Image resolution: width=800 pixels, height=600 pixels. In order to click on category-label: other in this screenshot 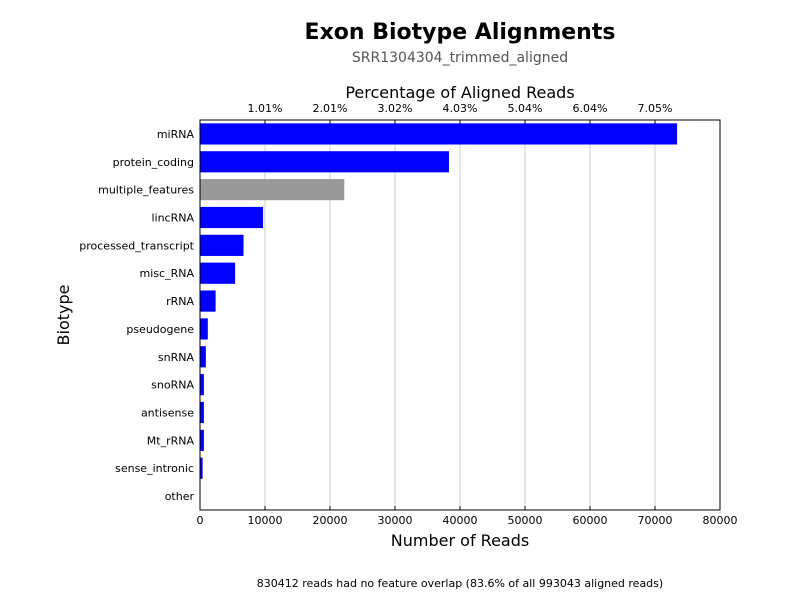, I will do `click(180, 496)`.